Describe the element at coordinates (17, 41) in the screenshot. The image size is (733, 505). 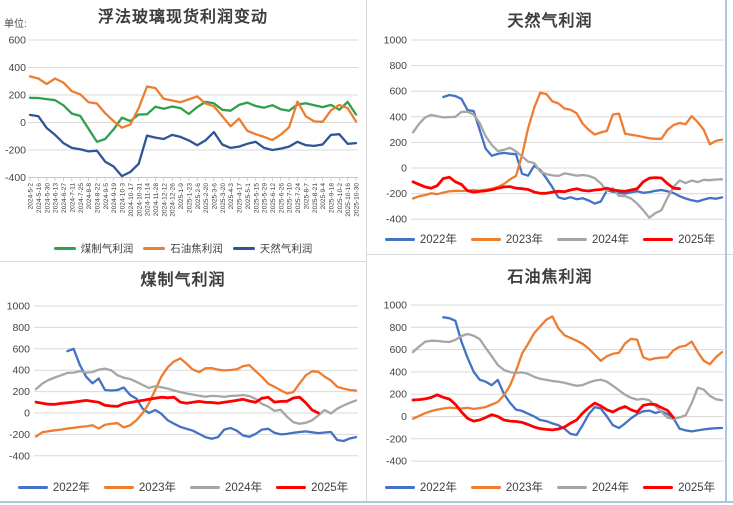
I see `svg-text: 600` at that location.